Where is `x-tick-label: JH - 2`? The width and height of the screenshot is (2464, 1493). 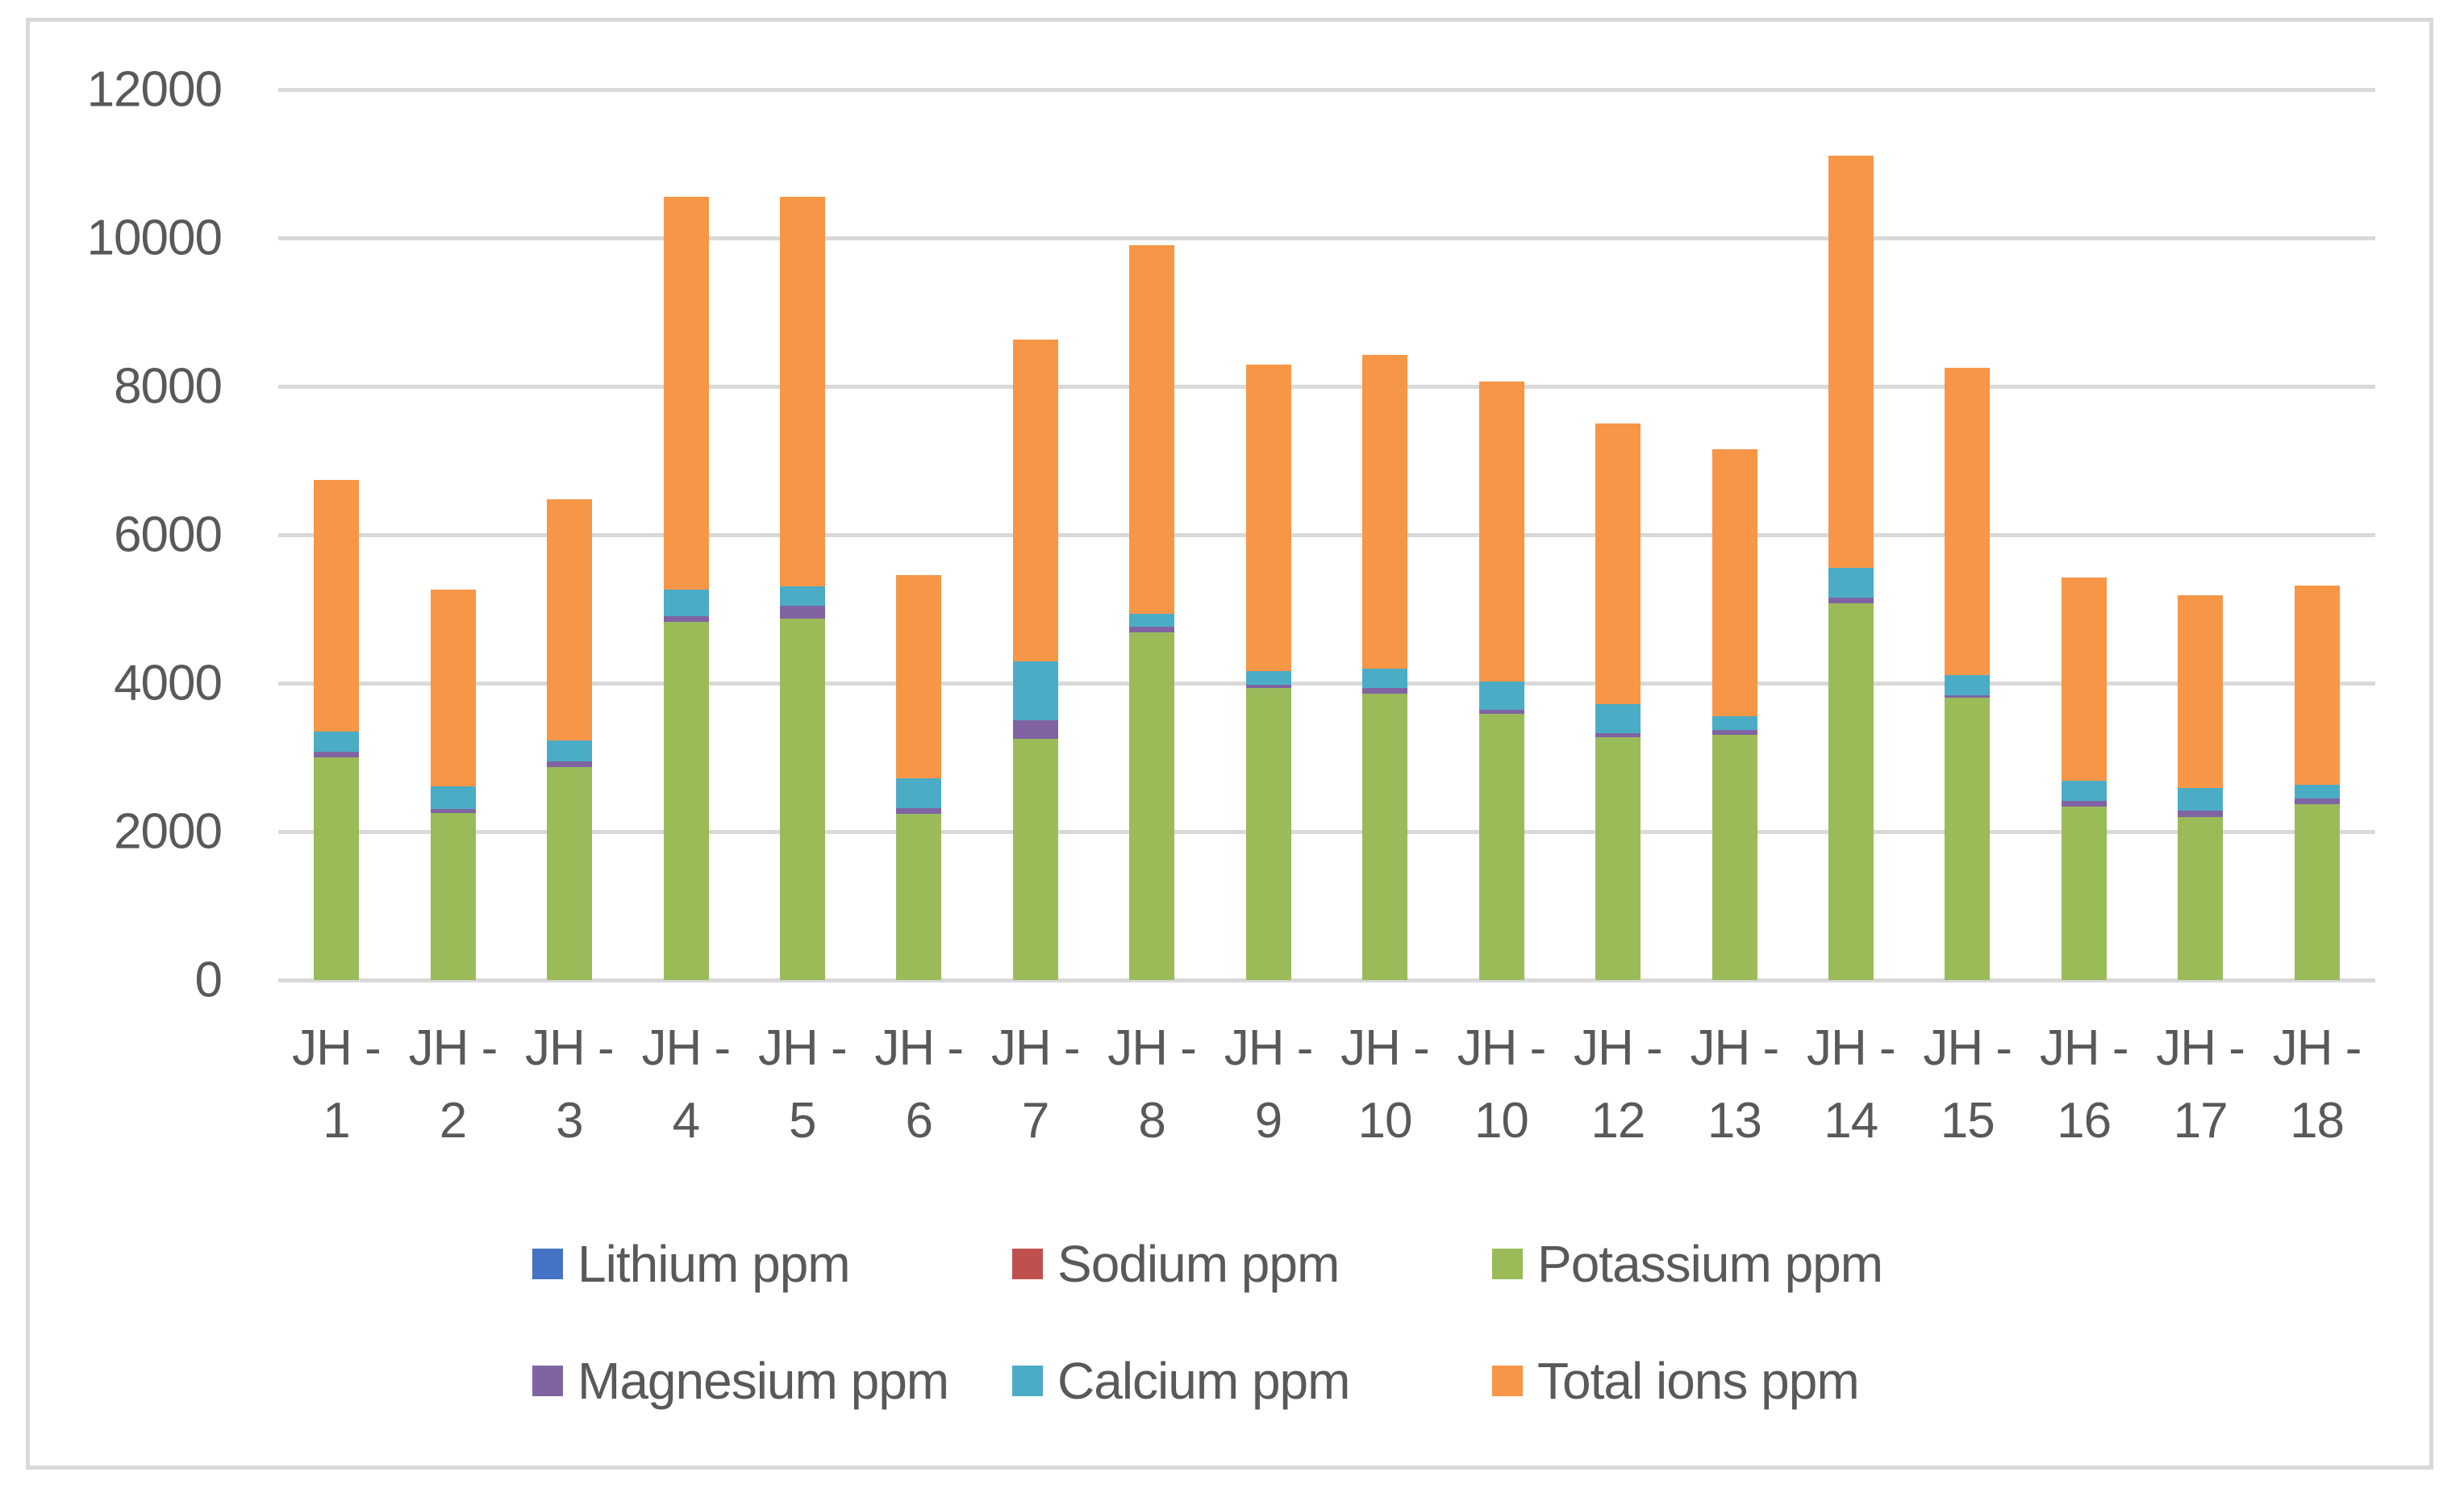 x-tick-label: JH - 2 is located at coordinates (452, 1084).